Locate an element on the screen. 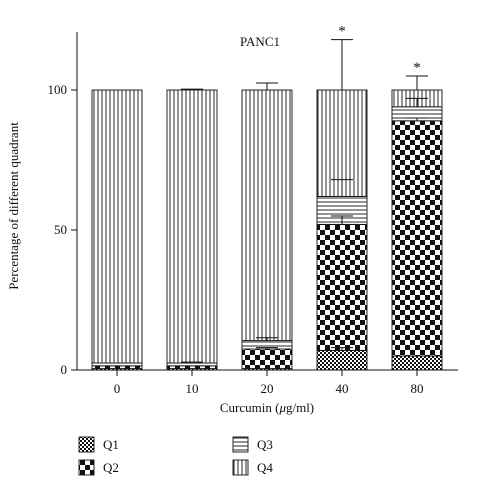  legend-swatch-q2 is located at coordinates (86, 467).